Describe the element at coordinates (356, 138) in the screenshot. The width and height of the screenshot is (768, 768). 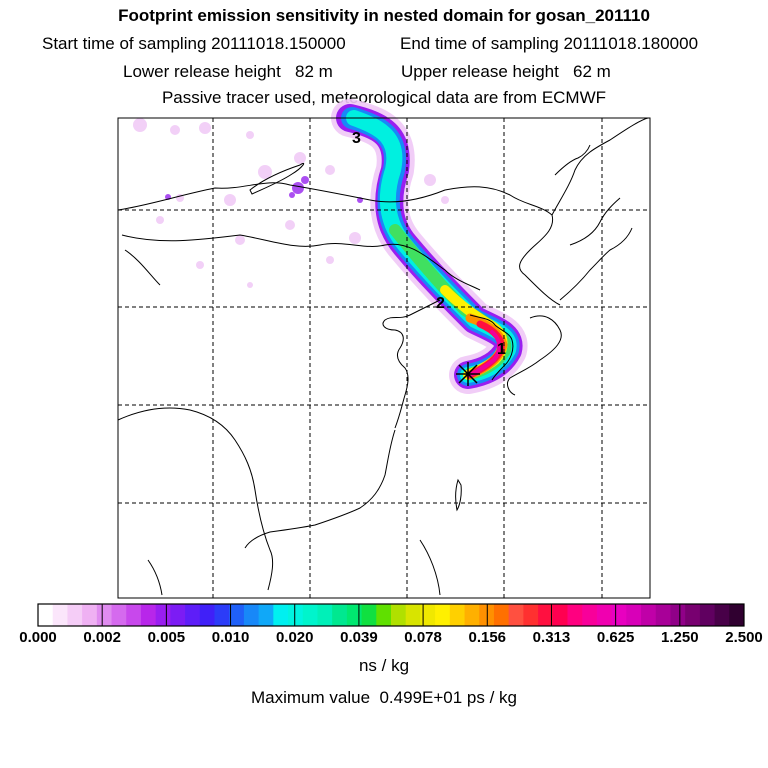
I see `day-marker-3: 3` at that location.